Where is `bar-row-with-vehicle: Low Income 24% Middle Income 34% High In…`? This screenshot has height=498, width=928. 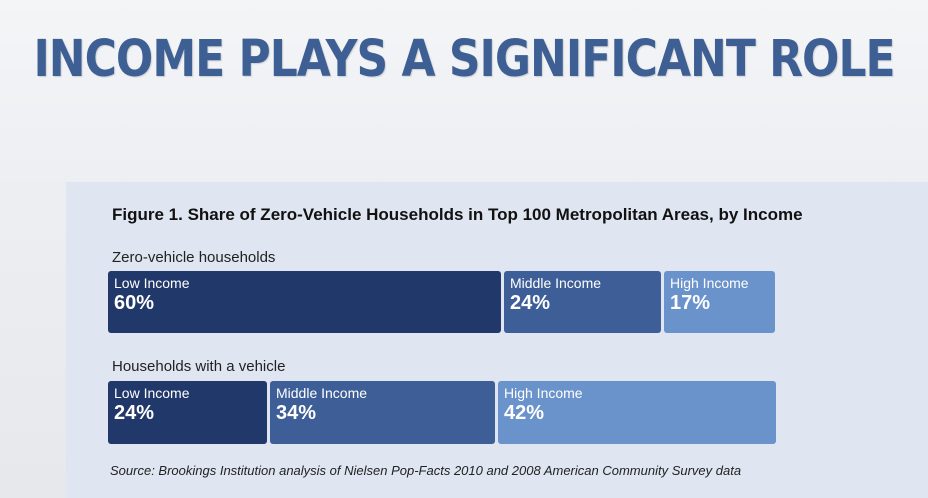 bar-row-with-vehicle: Low Income 24% Middle Income 34% High In… is located at coordinates (442, 412).